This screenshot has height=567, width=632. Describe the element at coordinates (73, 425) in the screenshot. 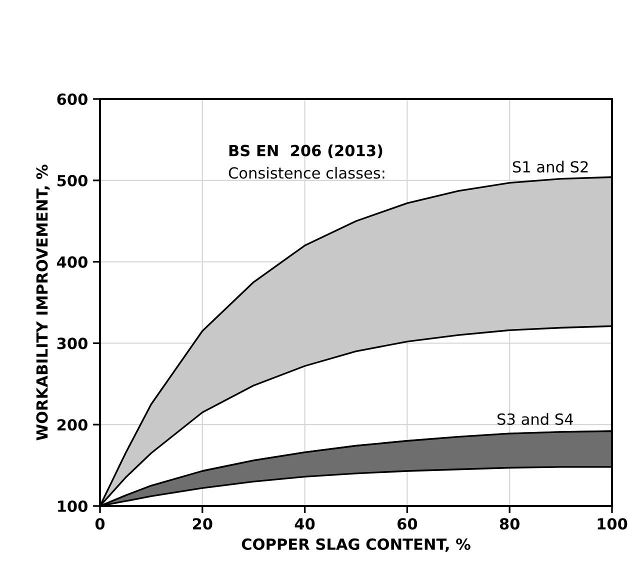

I see `y-tick-label: 200` at that location.